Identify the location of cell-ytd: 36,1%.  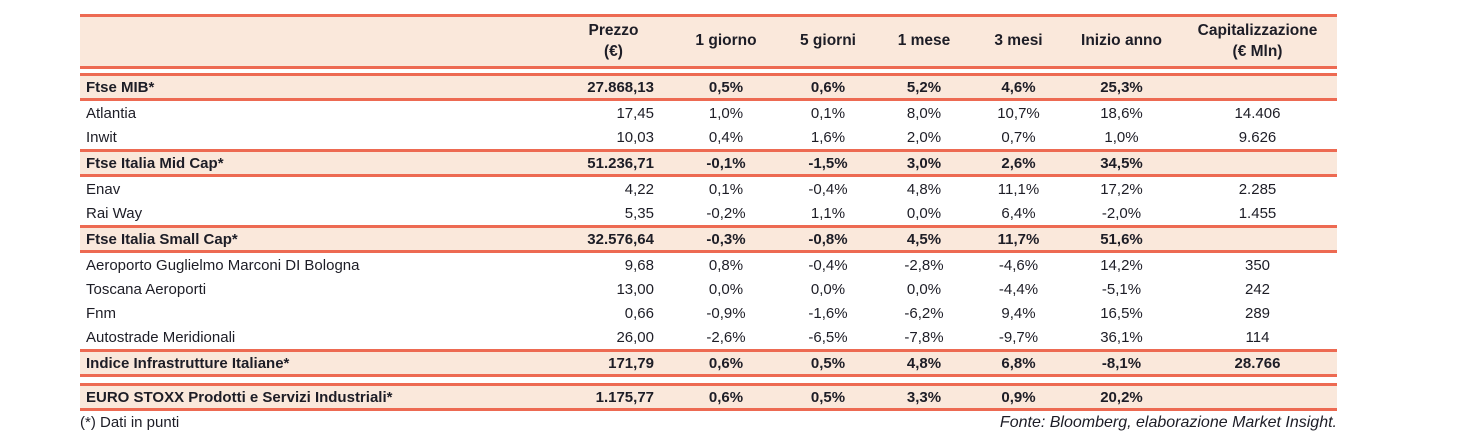
(1121, 337).